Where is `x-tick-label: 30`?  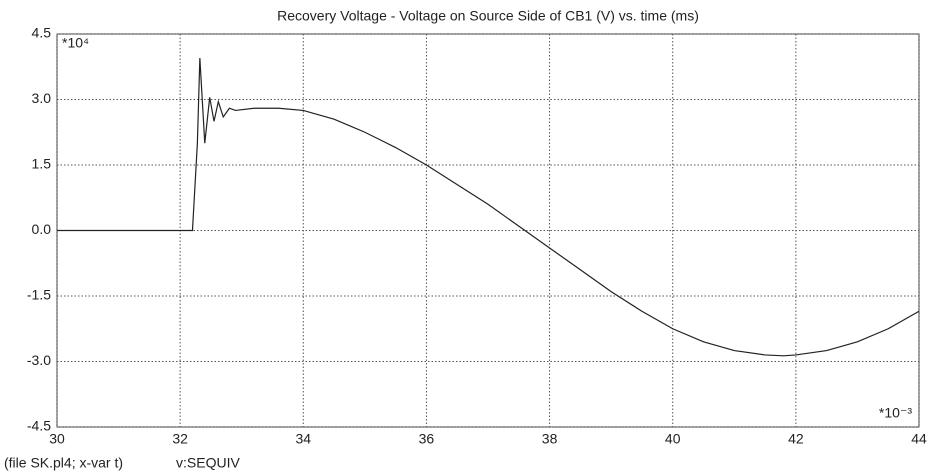
x-tick-label: 30 is located at coordinates (57, 439).